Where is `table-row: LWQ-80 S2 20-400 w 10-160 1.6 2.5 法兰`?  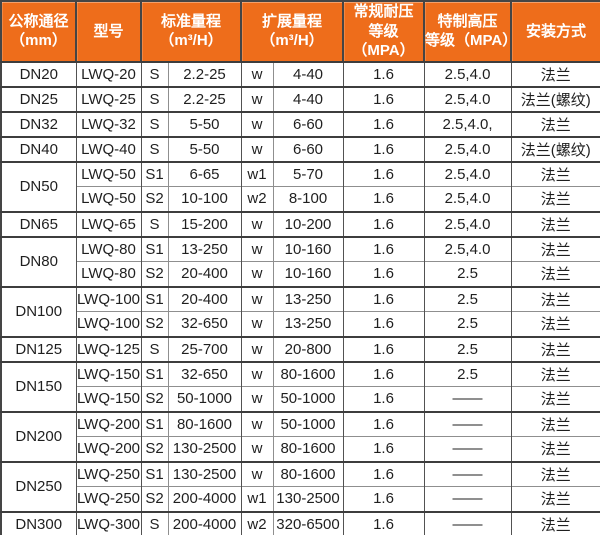
table-row: LWQ-80 S2 20-400 w 10-160 1.6 2.5 法兰 is located at coordinates (300, 274).